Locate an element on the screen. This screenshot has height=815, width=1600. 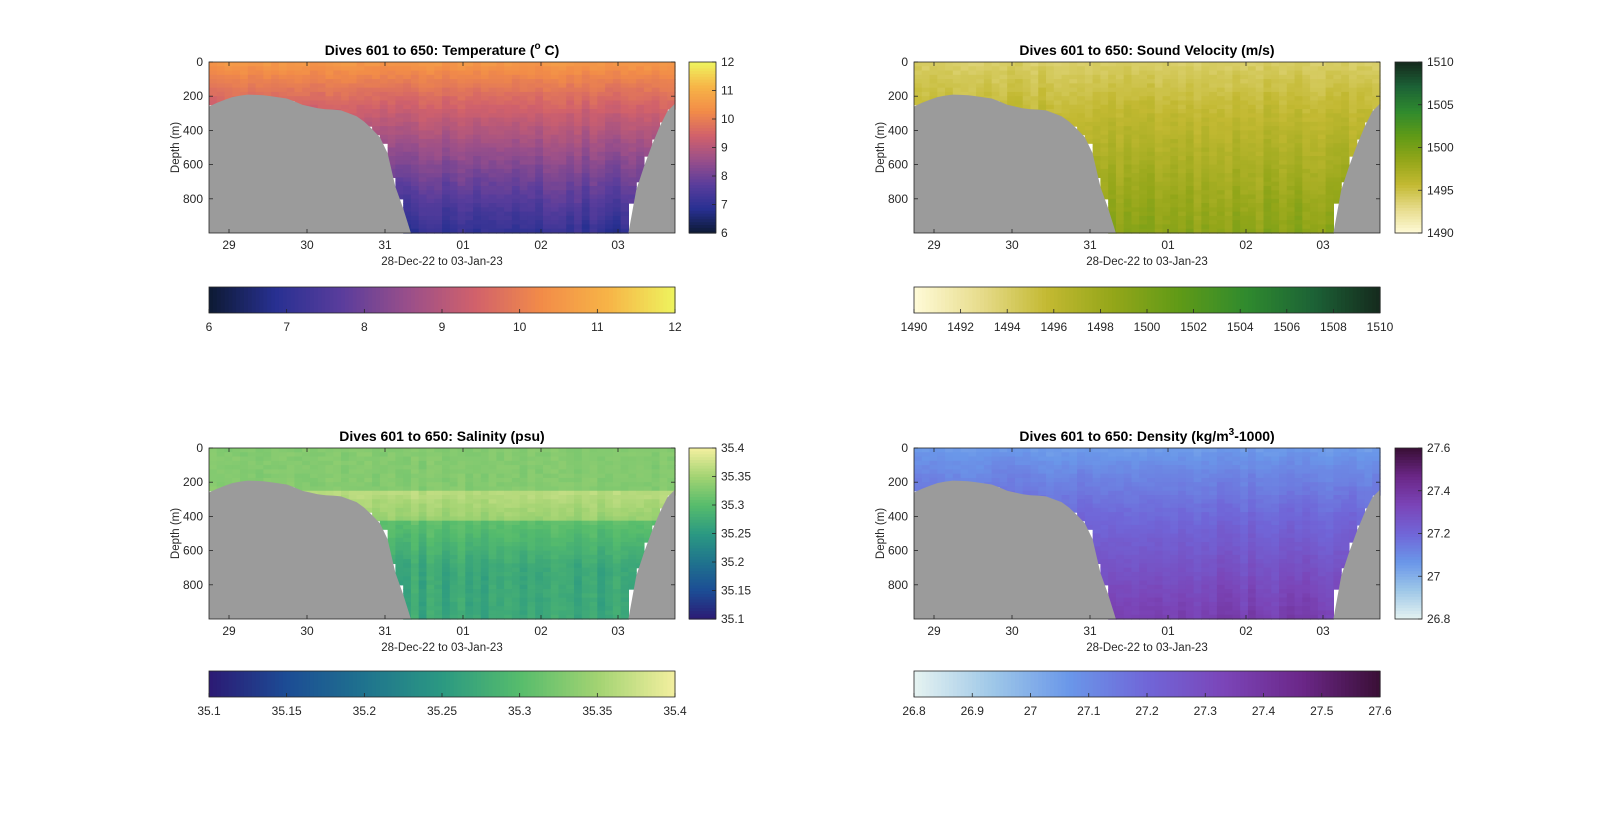
vertical-colorbar: 26.8 27 27.2 27.4 27.6 is located at coordinates (1422, 533).